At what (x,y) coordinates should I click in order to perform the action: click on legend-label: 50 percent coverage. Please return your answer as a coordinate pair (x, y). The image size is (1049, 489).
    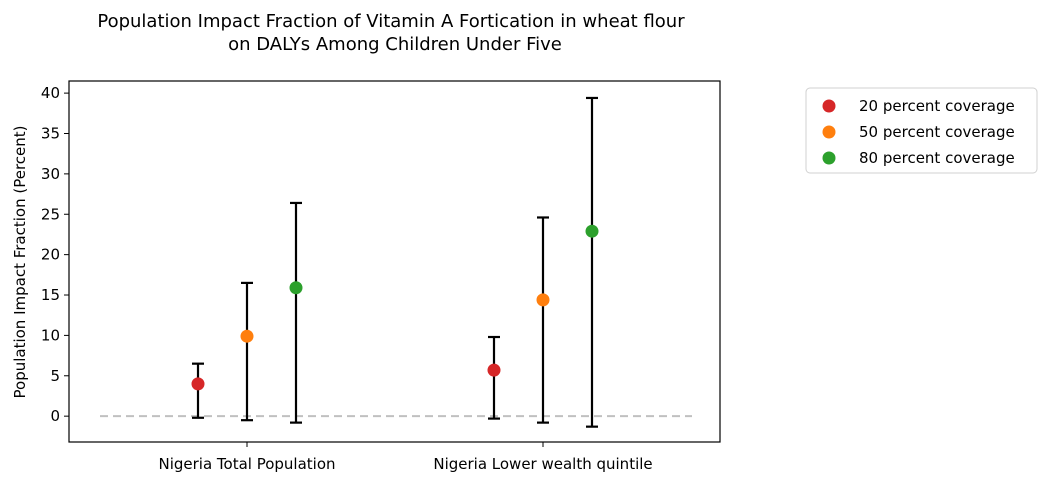
    Looking at the image, I should click on (937, 132).